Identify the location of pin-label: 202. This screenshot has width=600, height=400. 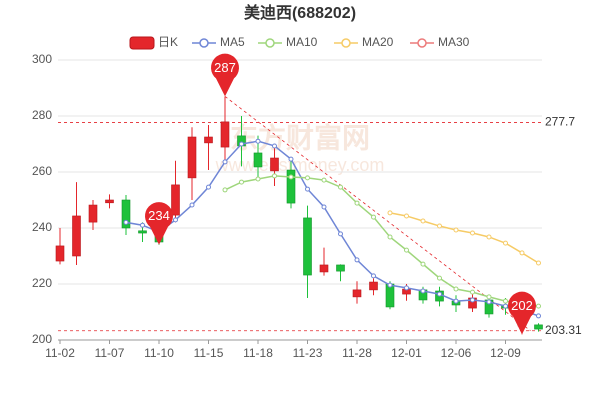
(522, 305).